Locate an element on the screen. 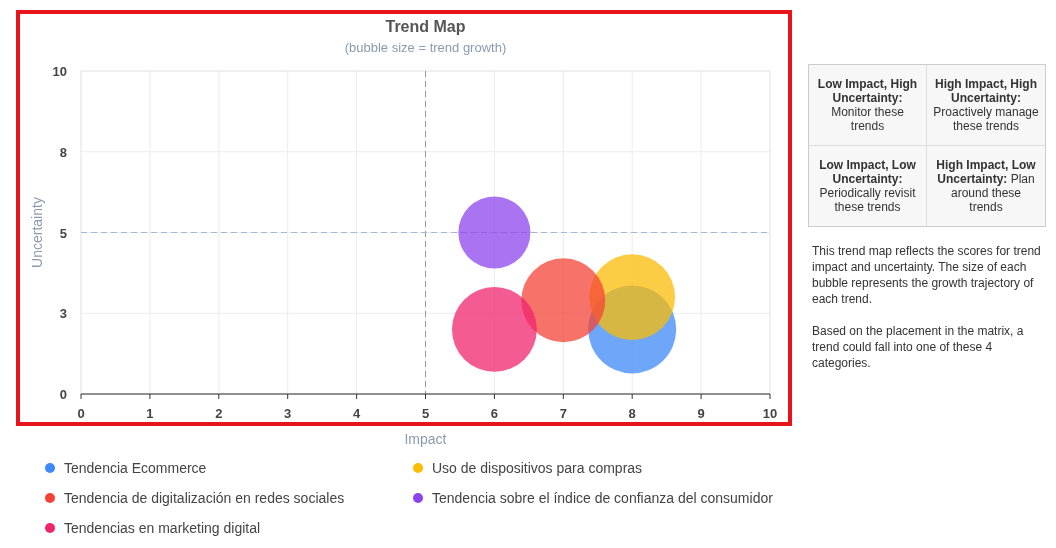 The width and height of the screenshot is (1056, 548). x-tick-label: 7 is located at coordinates (563, 413).